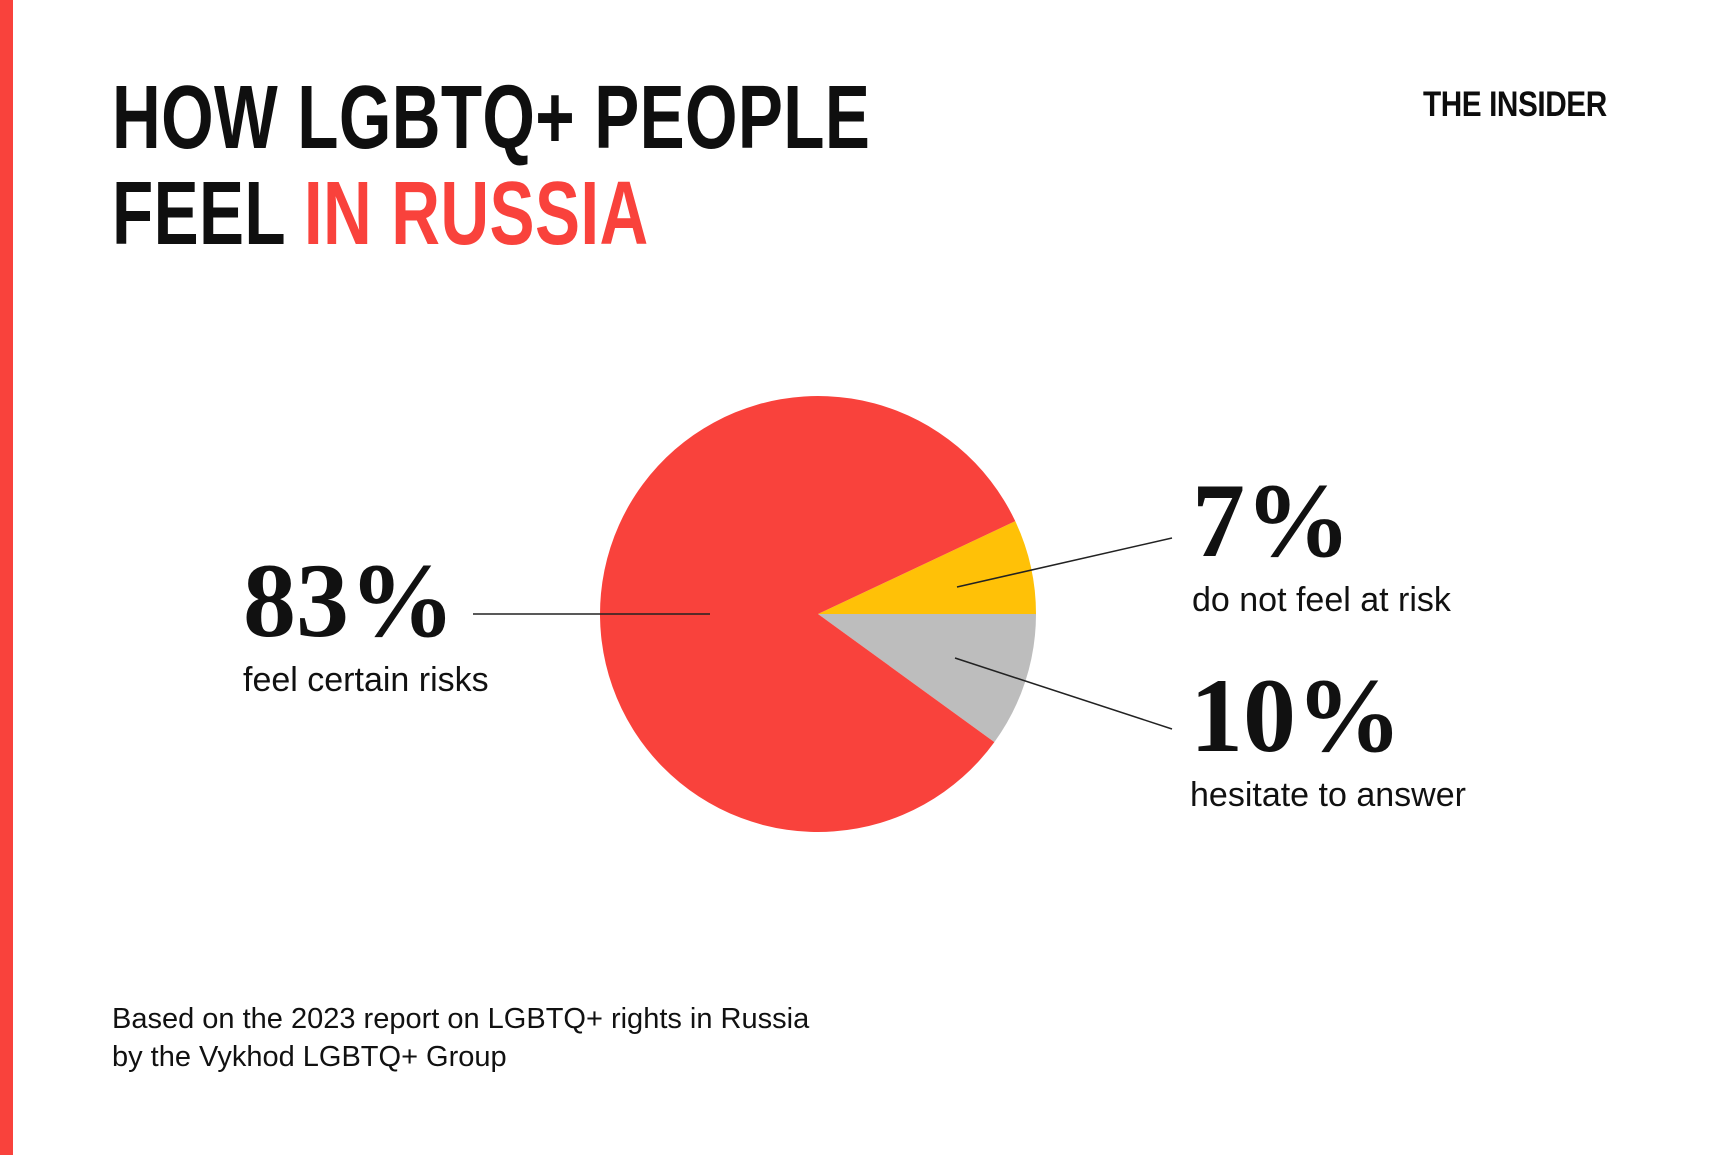 The image size is (1732, 1155). What do you see at coordinates (198, 214) in the screenshot?
I see `page-title-line2-black: FEEL` at bounding box center [198, 214].